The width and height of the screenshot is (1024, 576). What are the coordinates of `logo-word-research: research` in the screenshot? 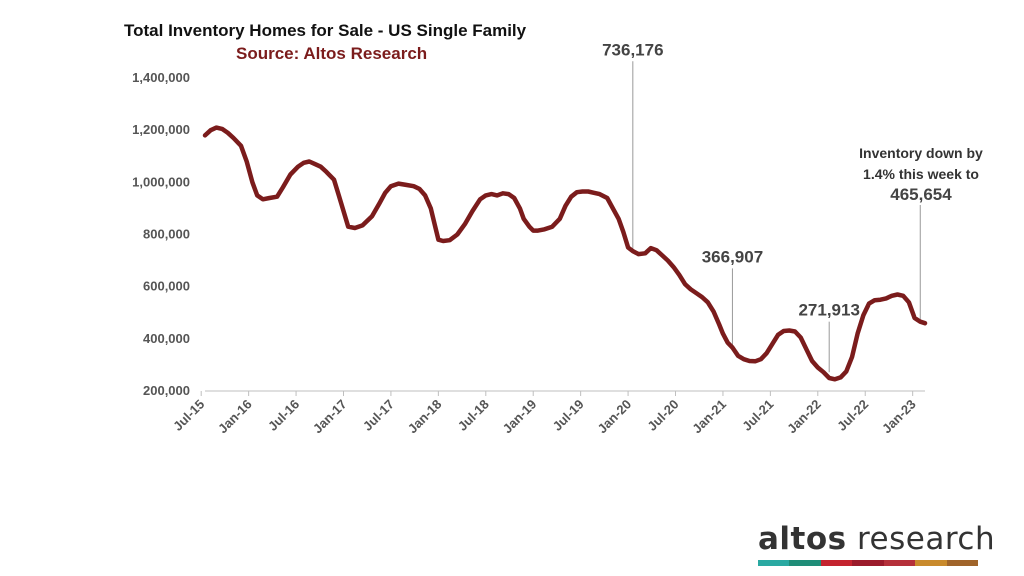 It's located at (921, 539).